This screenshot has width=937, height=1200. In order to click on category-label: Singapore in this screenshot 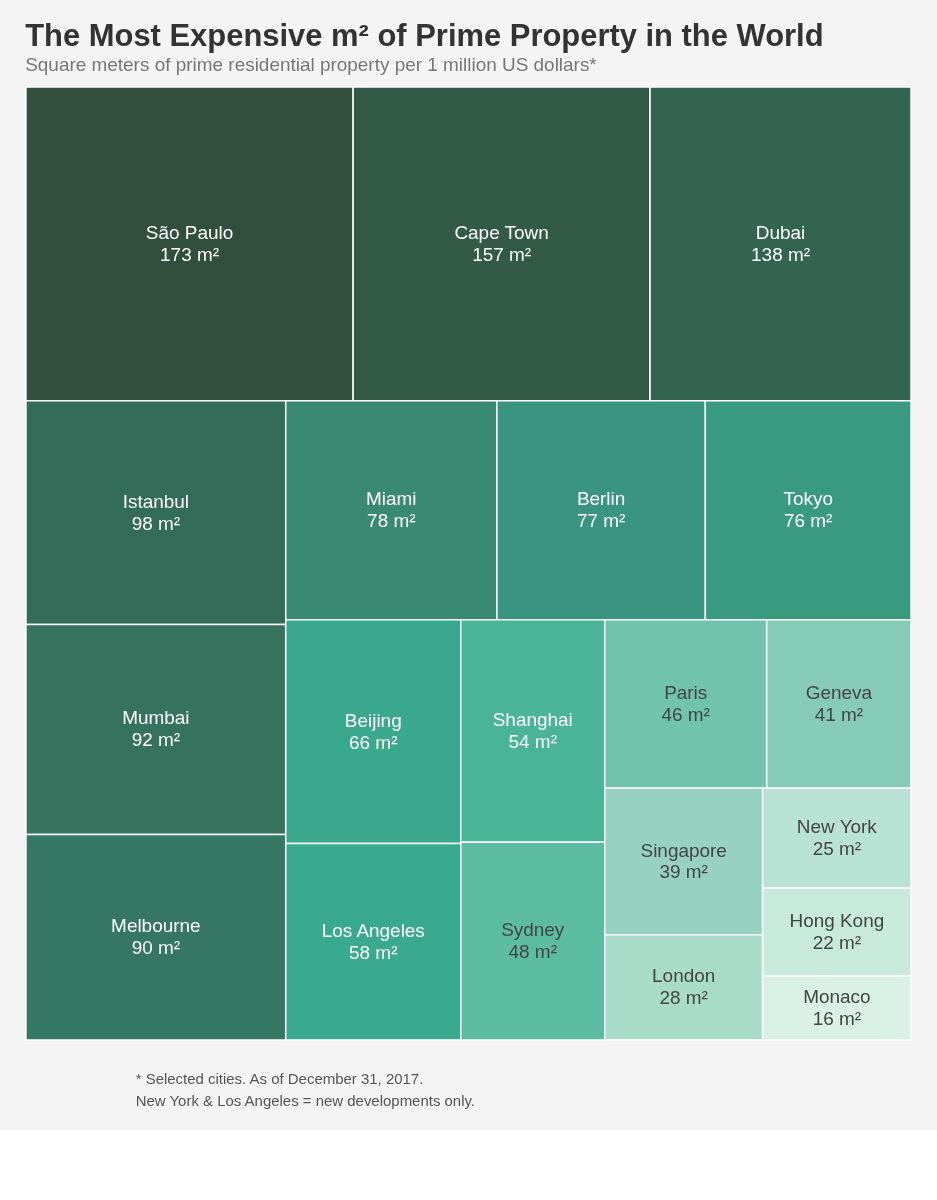, I will do `click(683, 850)`.